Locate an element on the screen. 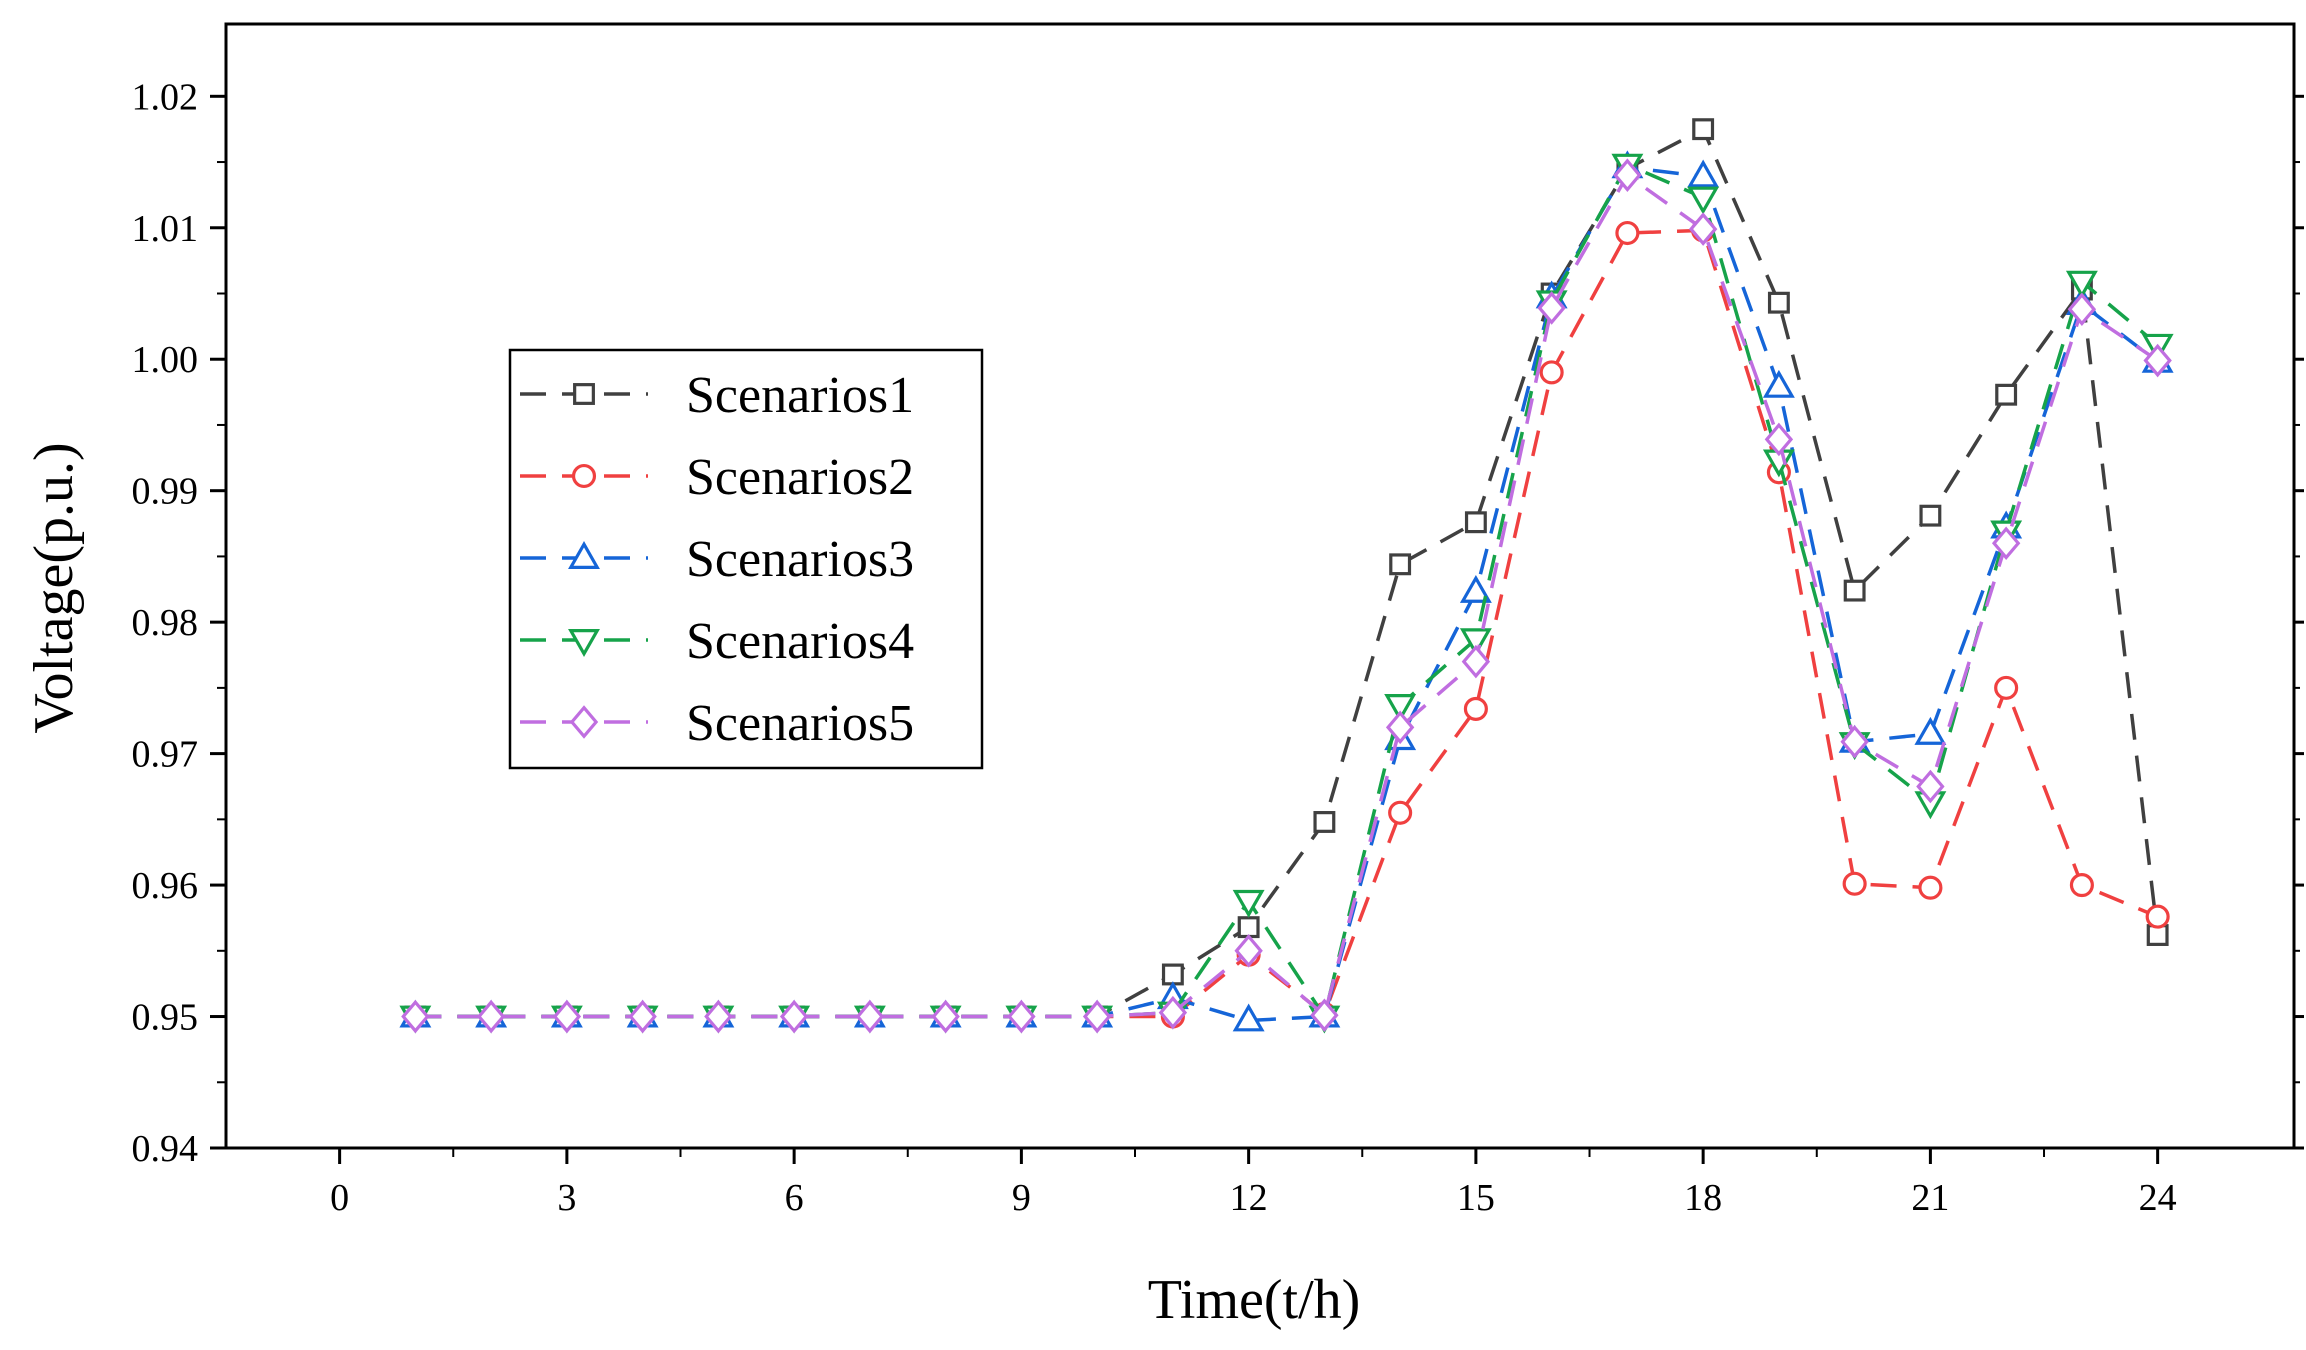 The image size is (2306, 1350). legend-label: Scenarios2 is located at coordinates (800, 477).